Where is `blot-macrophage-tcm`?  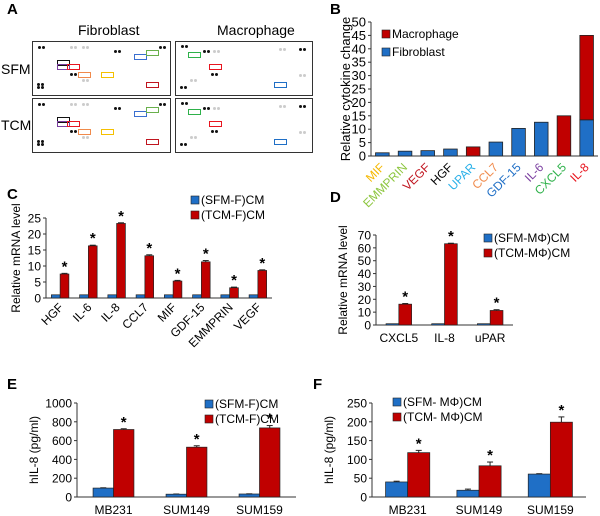
blot-macrophage-tcm is located at coordinates (244, 125).